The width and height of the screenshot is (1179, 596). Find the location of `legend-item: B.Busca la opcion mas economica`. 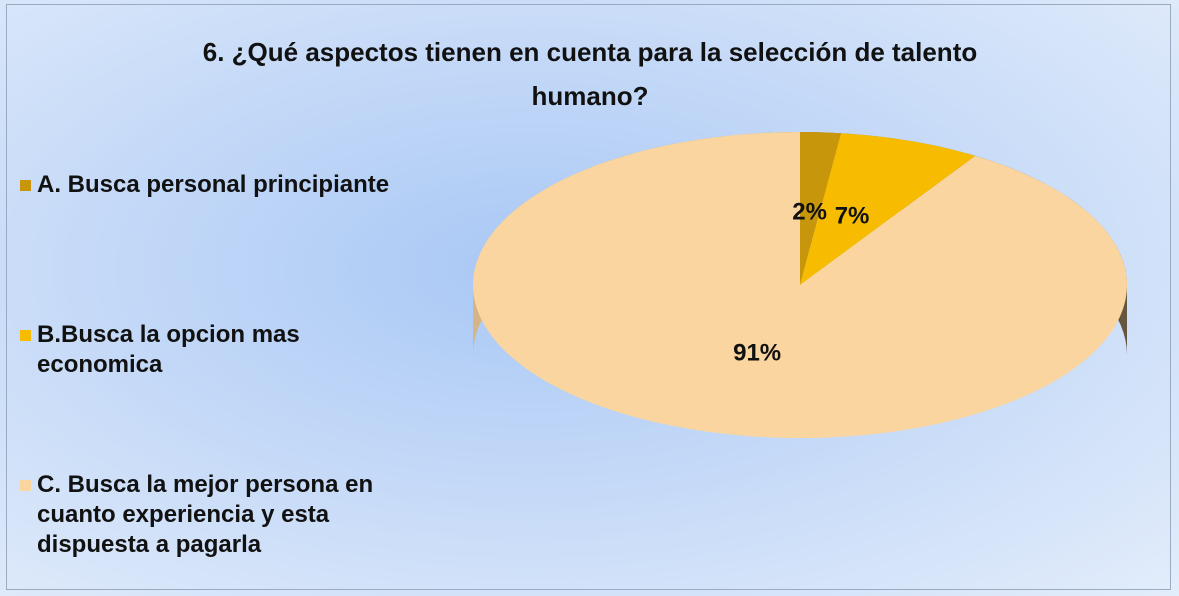

legend-item: B.Busca la opcion mas economica is located at coordinates (215, 350).